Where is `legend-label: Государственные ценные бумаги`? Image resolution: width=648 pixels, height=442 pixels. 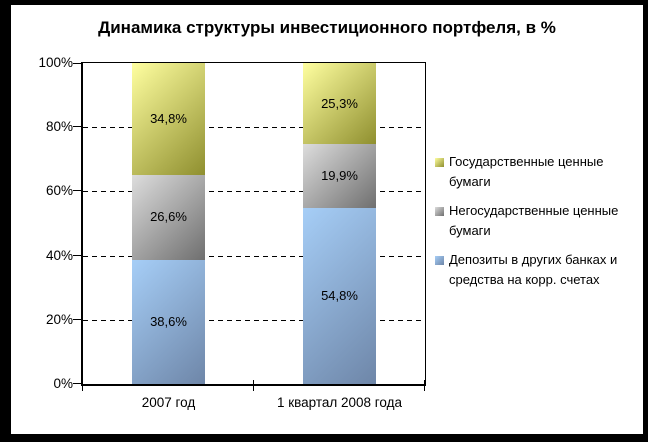
legend-label: Государственные ценные бумаги is located at coordinates (526, 171).